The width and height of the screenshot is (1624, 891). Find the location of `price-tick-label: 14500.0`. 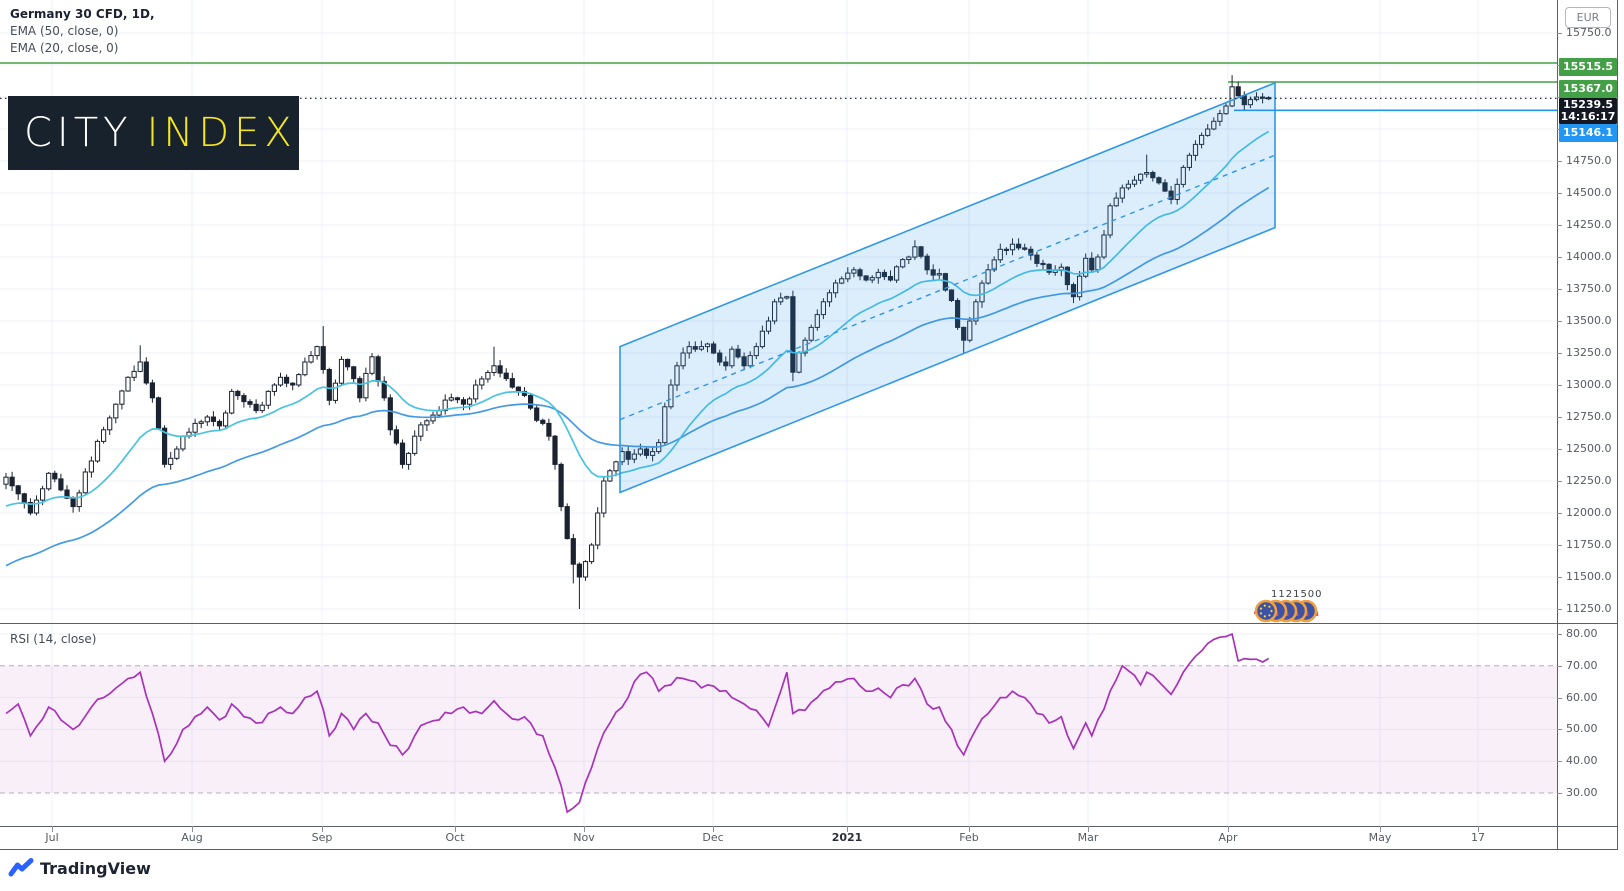

price-tick-label: 14500.0 is located at coordinates (1589, 192).